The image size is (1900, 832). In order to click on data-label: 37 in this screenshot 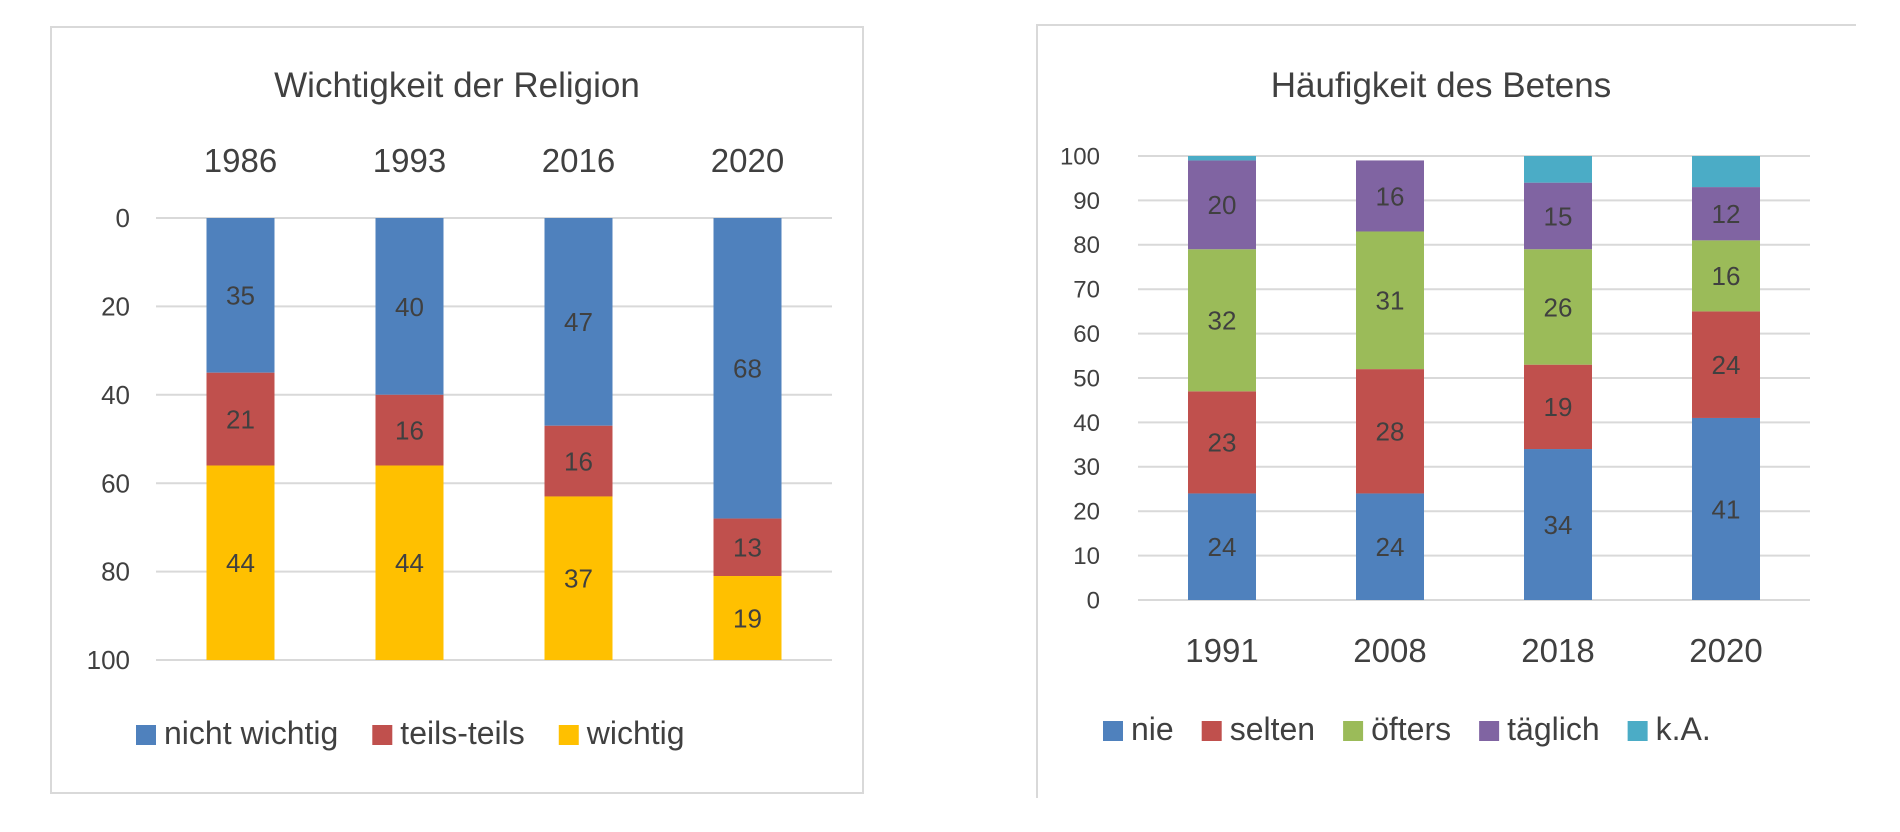, I will do `click(578, 579)`.